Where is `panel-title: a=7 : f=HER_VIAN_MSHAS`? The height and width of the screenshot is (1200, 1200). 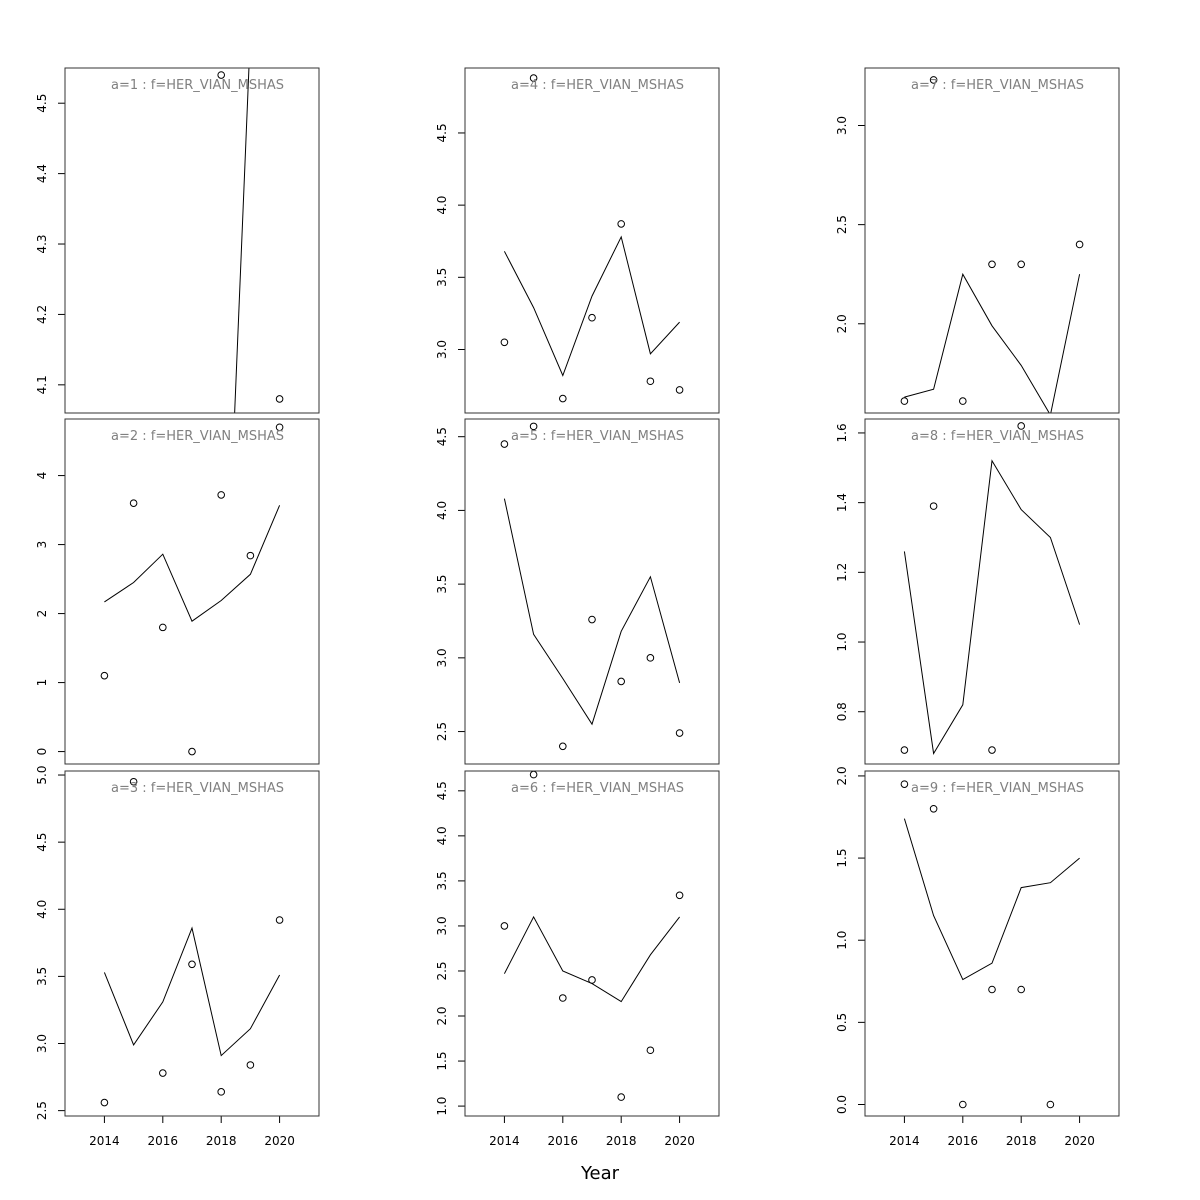
panel-title: a=7 : f=HER_VIAN_MSHAS is located at coordinates (997, 85).